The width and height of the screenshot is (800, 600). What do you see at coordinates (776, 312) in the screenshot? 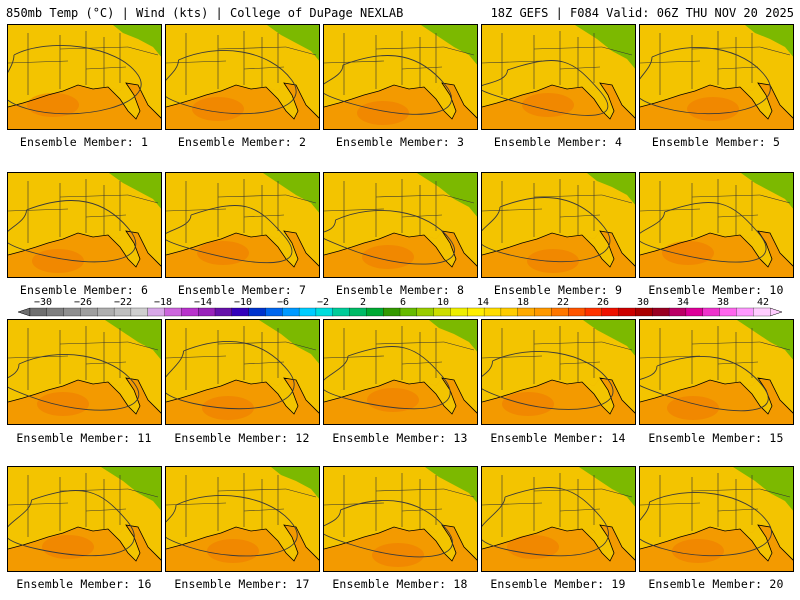
I see `colorbar-max-arrow` at bounding box center [776, 312].